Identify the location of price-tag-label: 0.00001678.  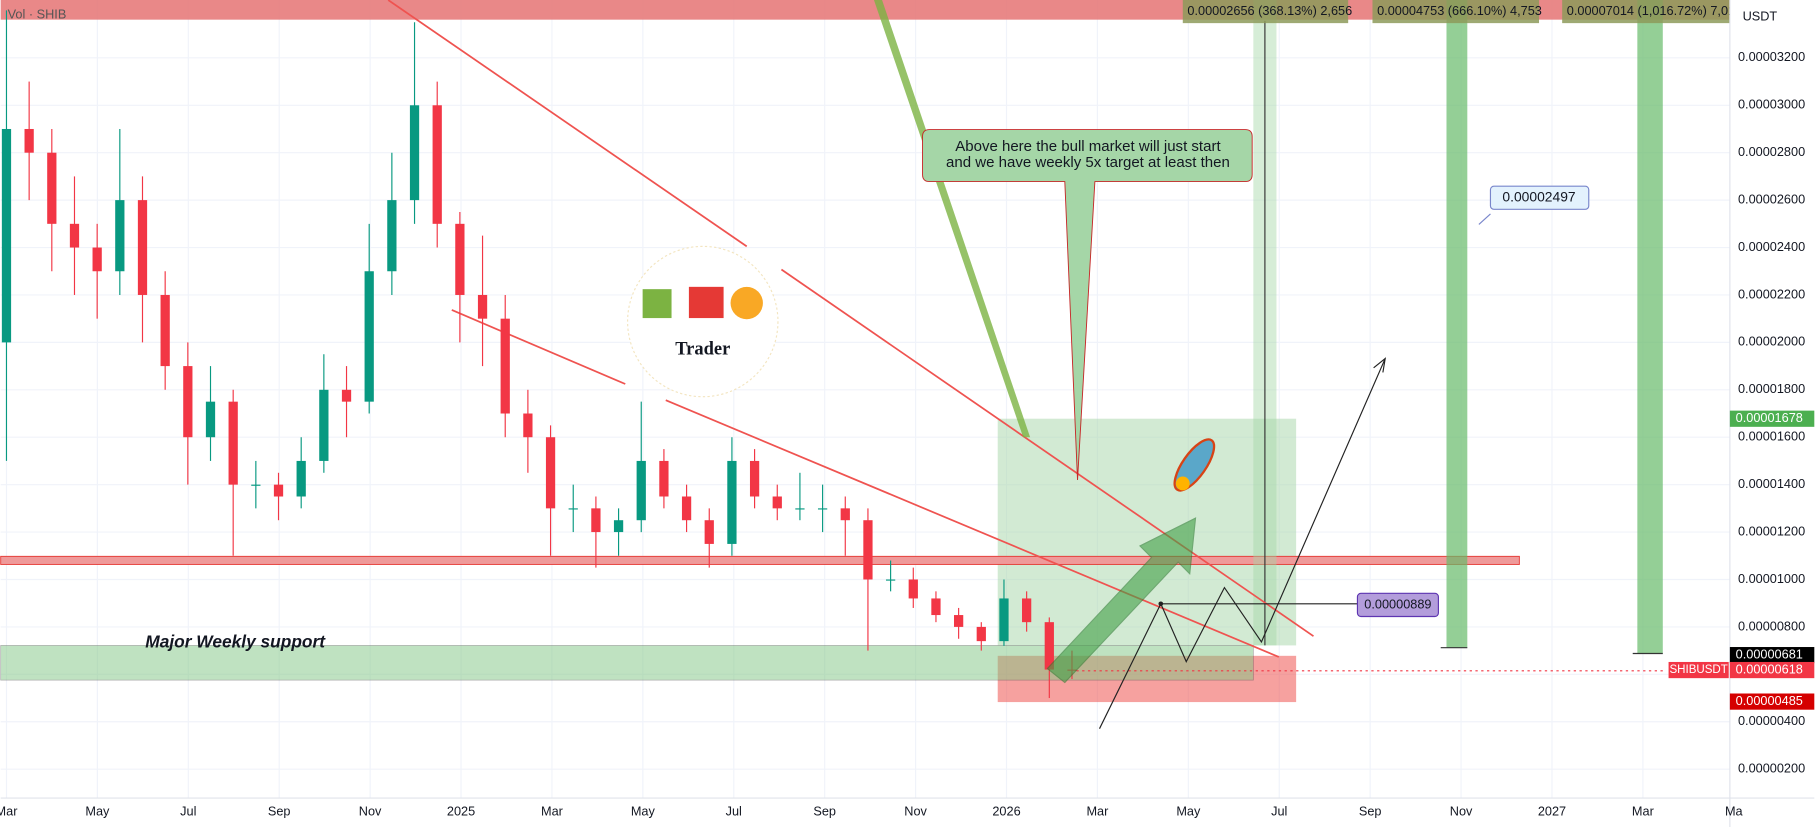
(1769, 417).